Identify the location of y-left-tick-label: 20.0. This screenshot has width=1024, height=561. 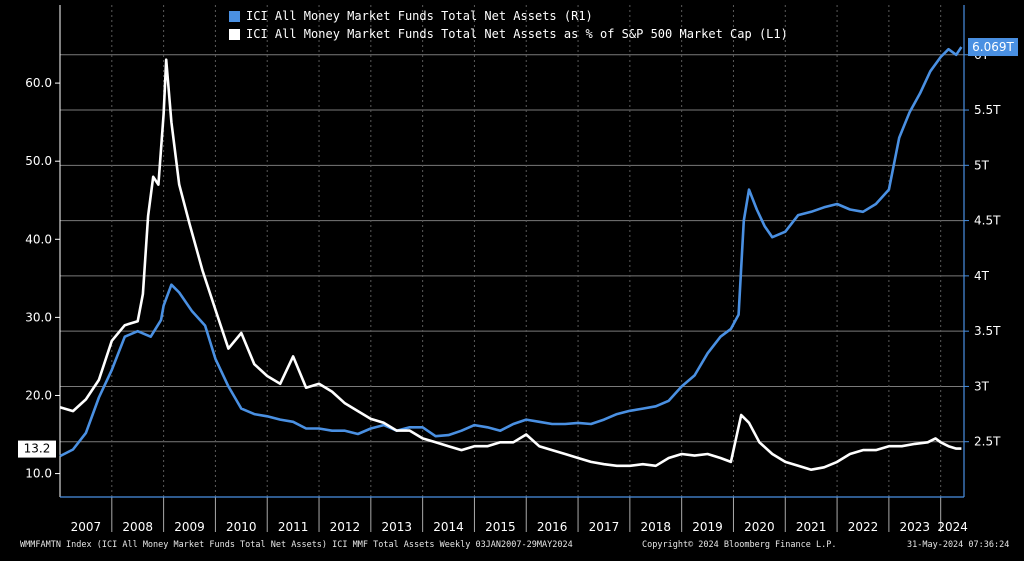
(38, 395).